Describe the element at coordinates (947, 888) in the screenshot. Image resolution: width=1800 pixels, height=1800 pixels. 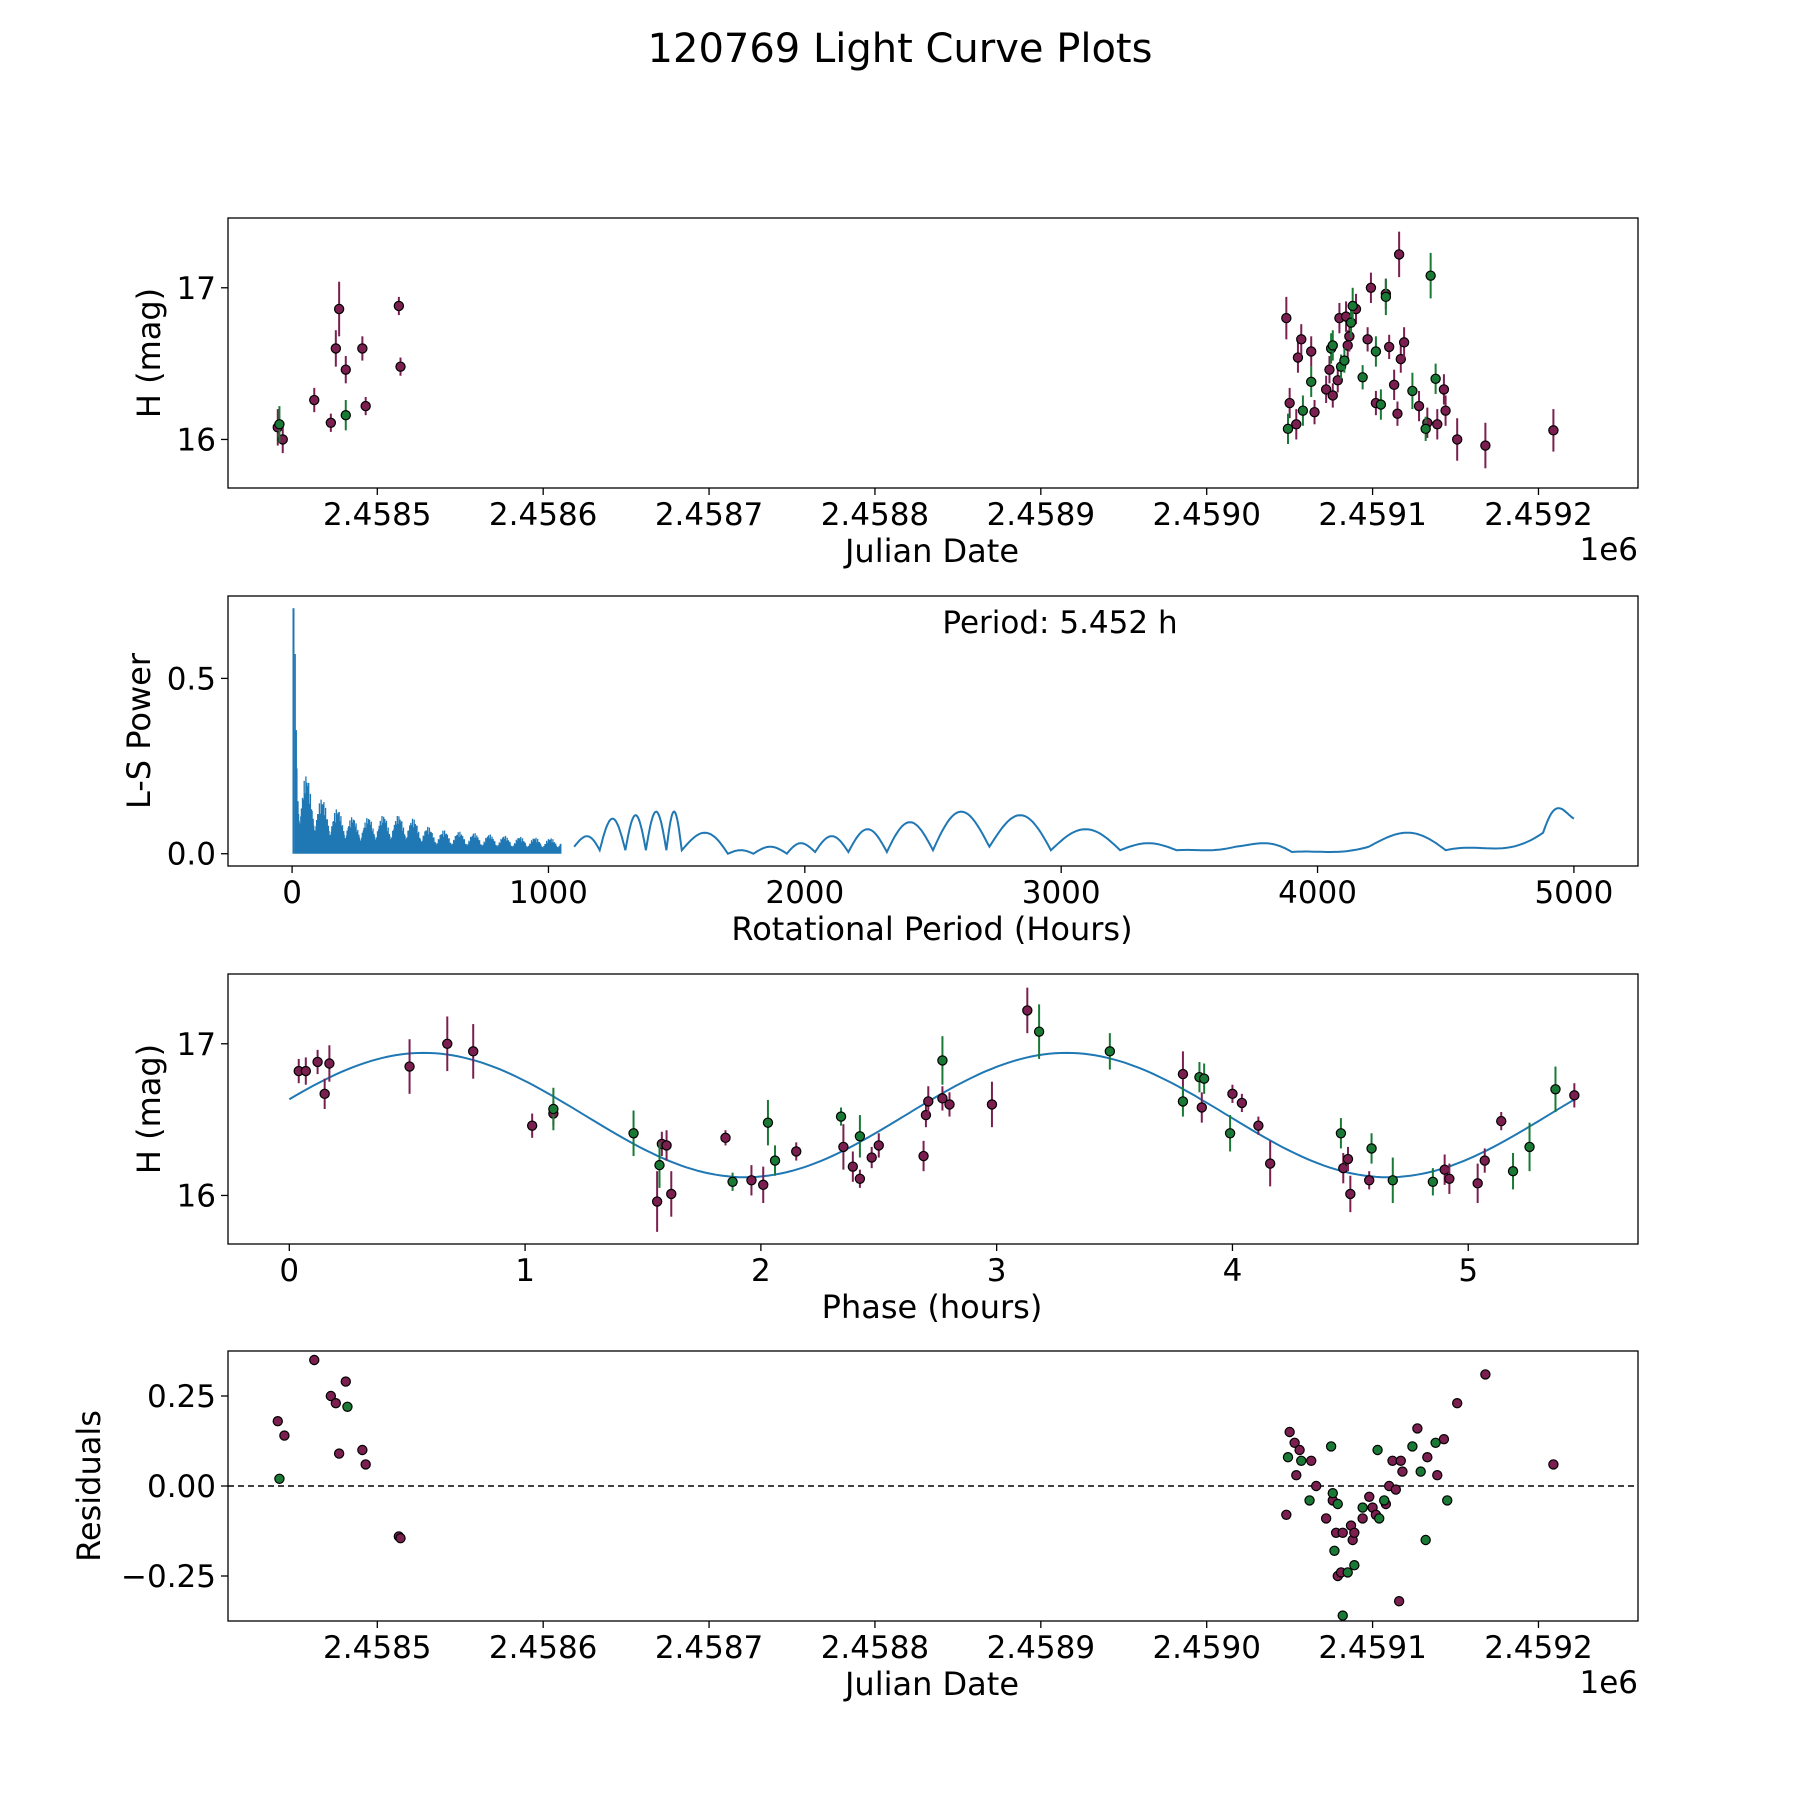
I see `periodogram-xticks: 0 1000 2000 3000 4000 5000` at that location.